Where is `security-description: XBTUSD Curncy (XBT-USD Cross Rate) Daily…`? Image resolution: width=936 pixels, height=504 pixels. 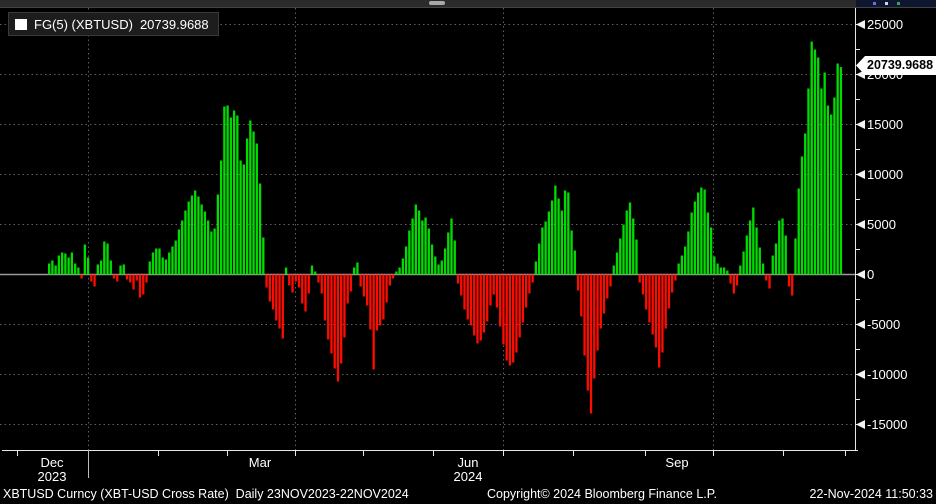 security-description: XBTUSD Curncy (XBT-USD Cross Rate) Daily… is located at coordinates (206, 494).